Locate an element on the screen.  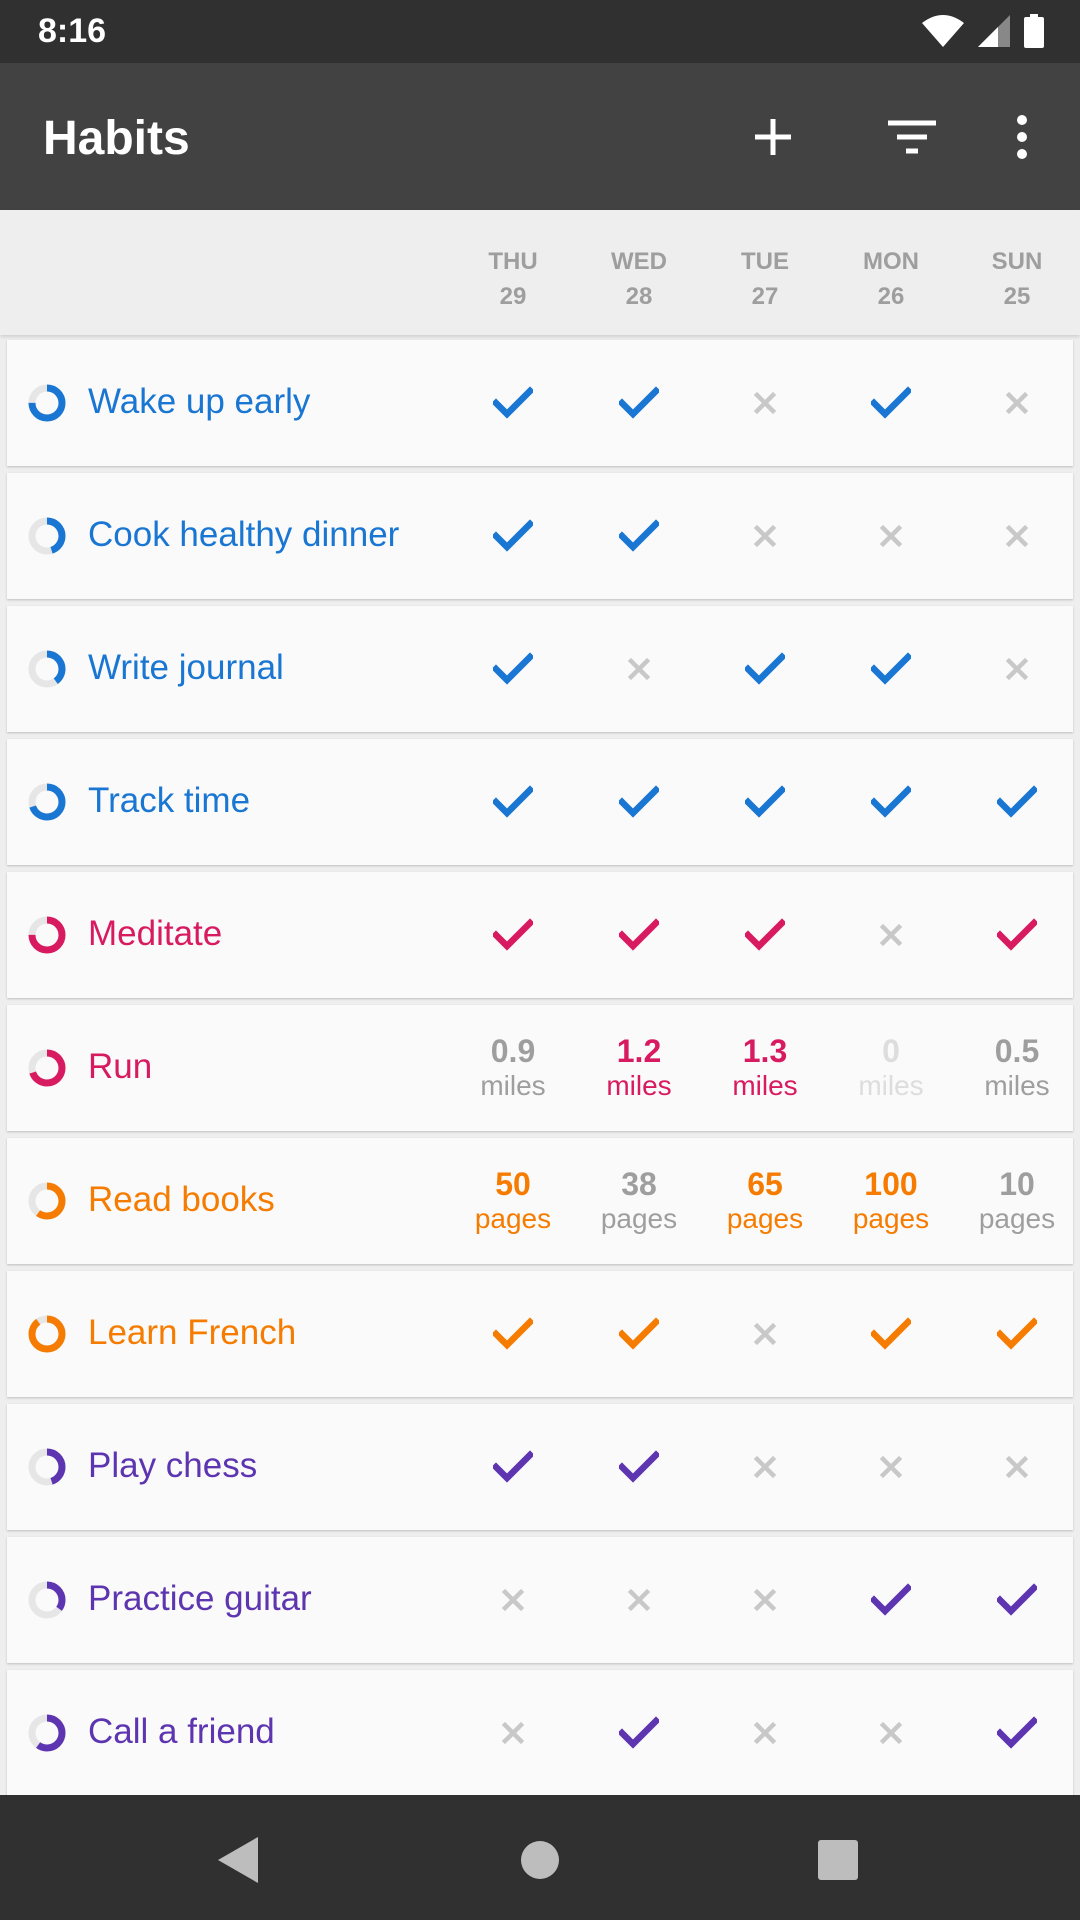
habit-value: 10 is located at coordinates (1017, 1184).